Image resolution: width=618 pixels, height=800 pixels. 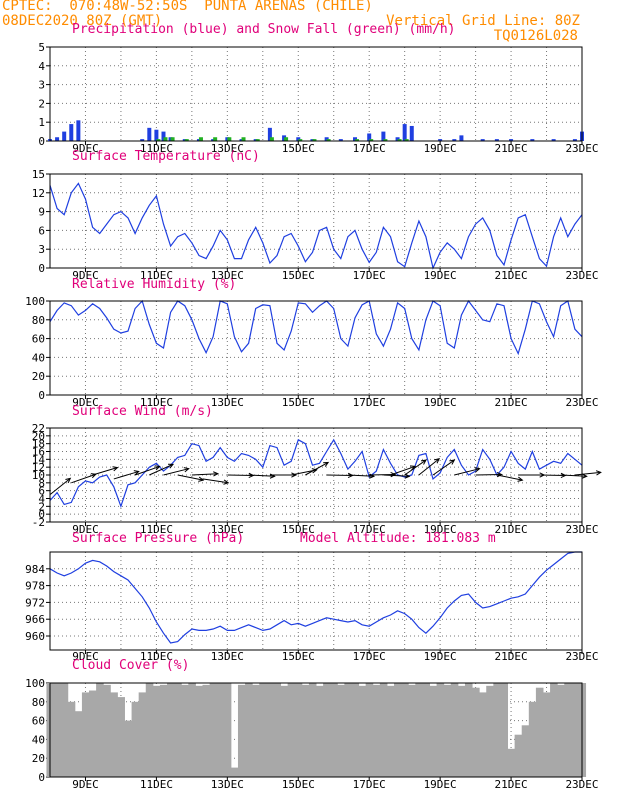 What do you see at coordinates (41, 499) in the screenshot?
I see `y-tick-label: 4` at bounding box center [41, 499].